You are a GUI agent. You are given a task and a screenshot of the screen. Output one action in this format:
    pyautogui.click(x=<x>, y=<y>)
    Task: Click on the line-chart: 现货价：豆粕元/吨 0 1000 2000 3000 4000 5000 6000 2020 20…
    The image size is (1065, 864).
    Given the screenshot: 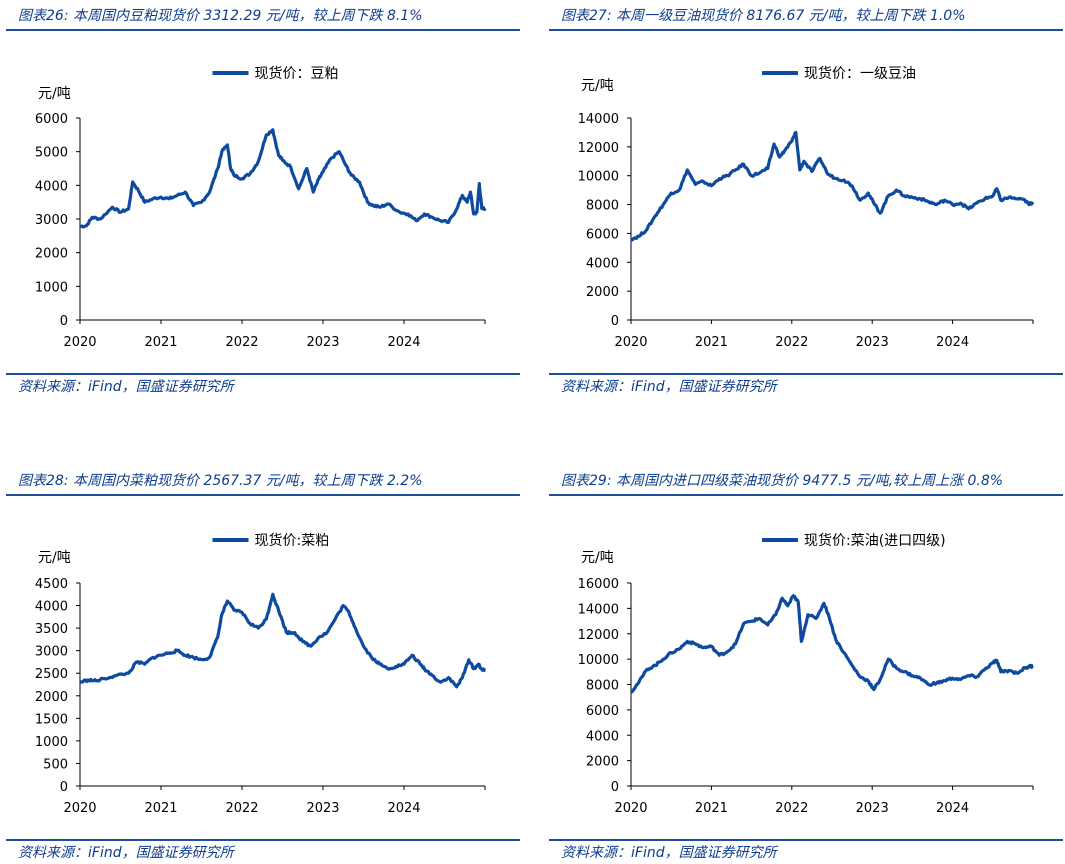 What is the action you would take?
    pyautogui.click(x=261, y=207)
    